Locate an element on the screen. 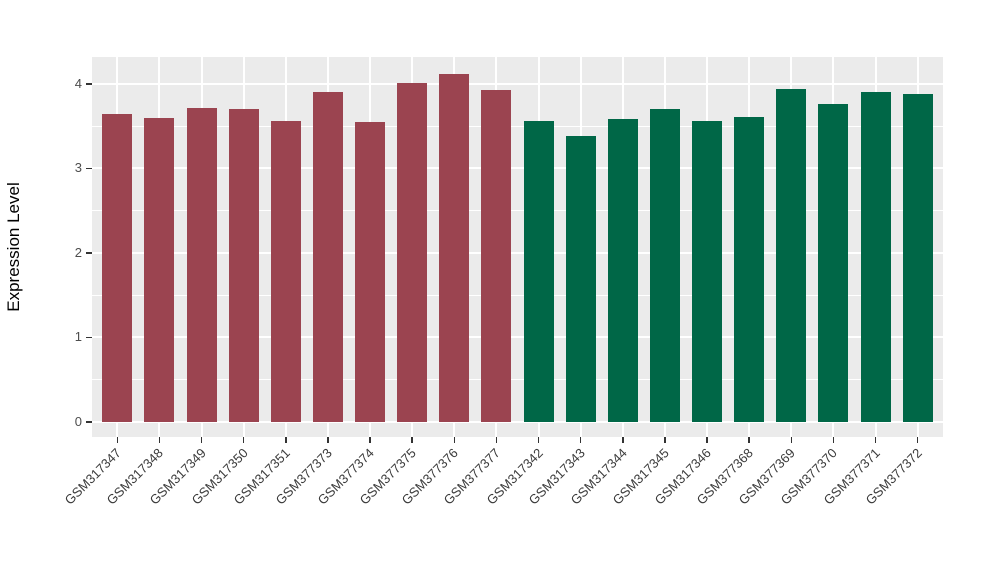 This screenshot has width=1000, height=580. y-tick-label-0: 0 is located at coordinates (78, 421).